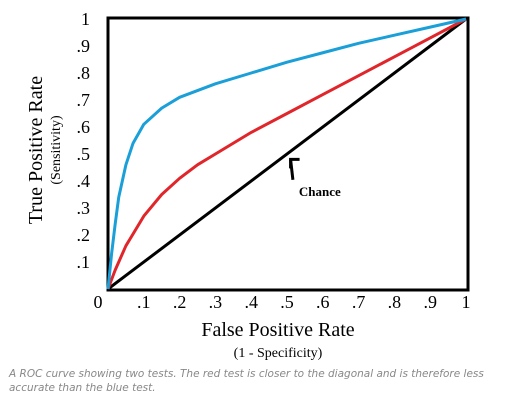 The width and height of the screenshot is (517, 414). I want to click on annotation-layer: Chance, so click(315, 178).